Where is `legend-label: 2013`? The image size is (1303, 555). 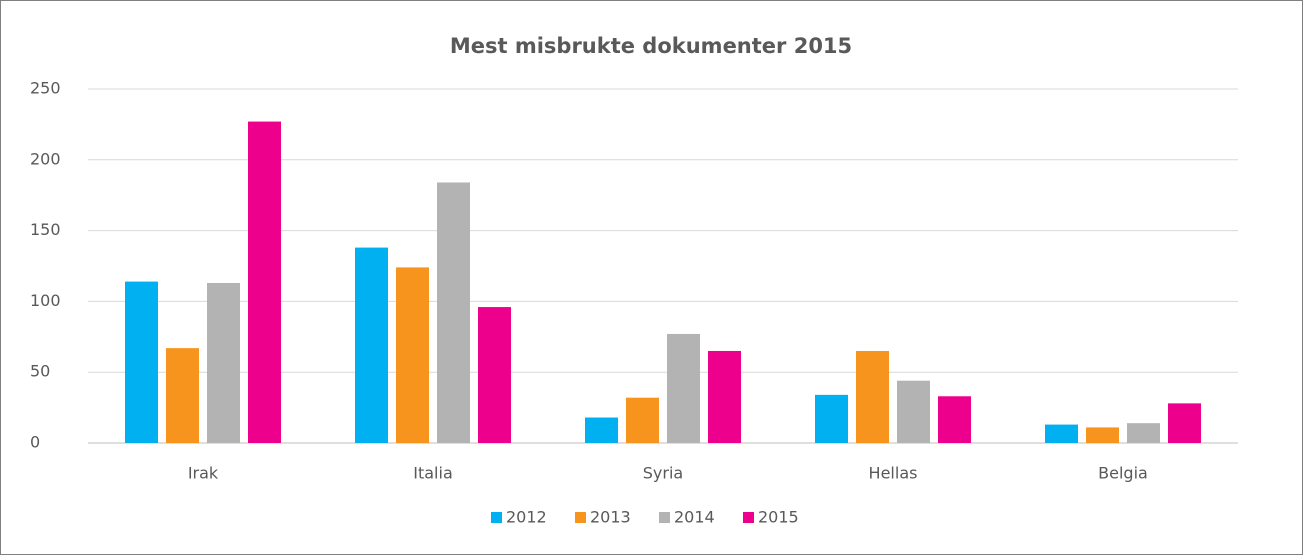 legend-label: 2013 is located at coordinates (610, 517).